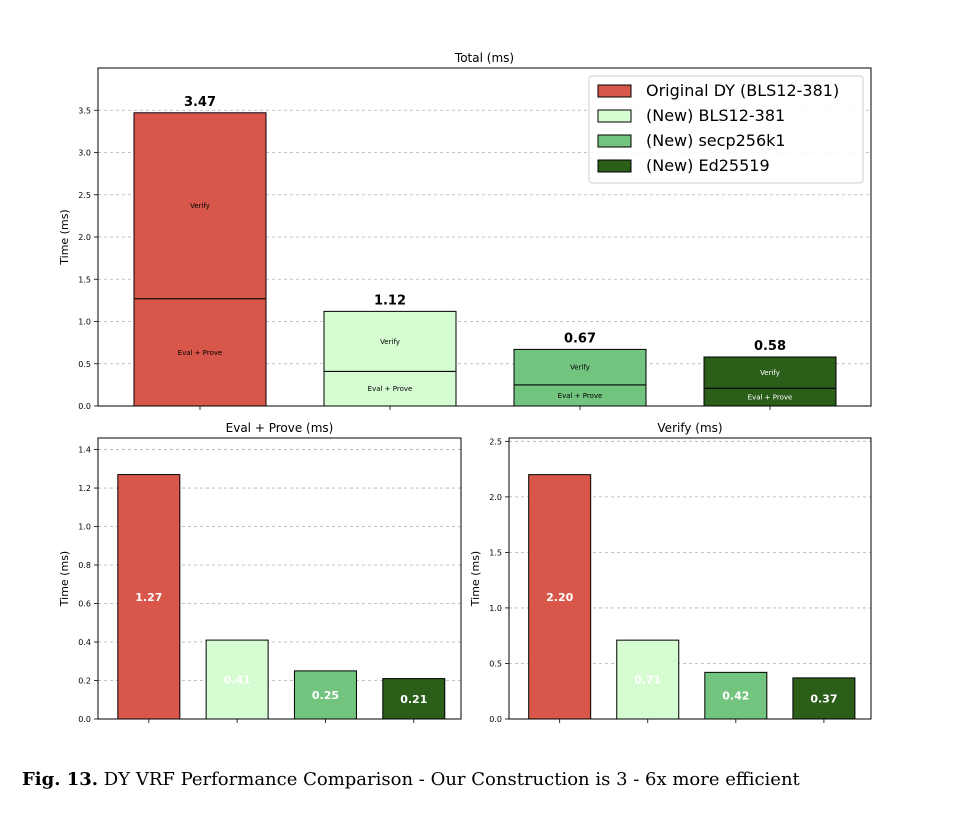 The height and width of the screenshot is (818, 974). What do you see at coordinates (84, 153) in the screenshot?
I see `total-chart-ytick-label: 3.0` at bounding box center [84, 153].